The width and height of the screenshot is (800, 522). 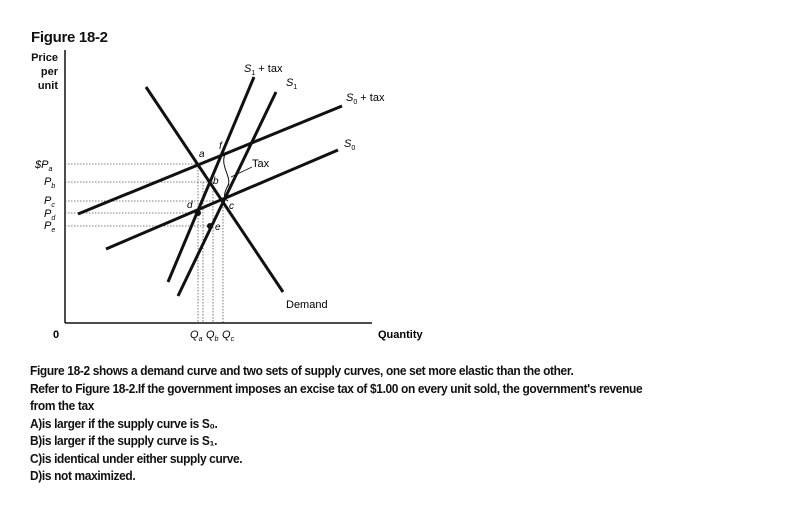 What do you see at coordinates (83, 475) in the screenshot?
I see `answer-option-d: D)is not maximized.` at bounding box center [83, 475].